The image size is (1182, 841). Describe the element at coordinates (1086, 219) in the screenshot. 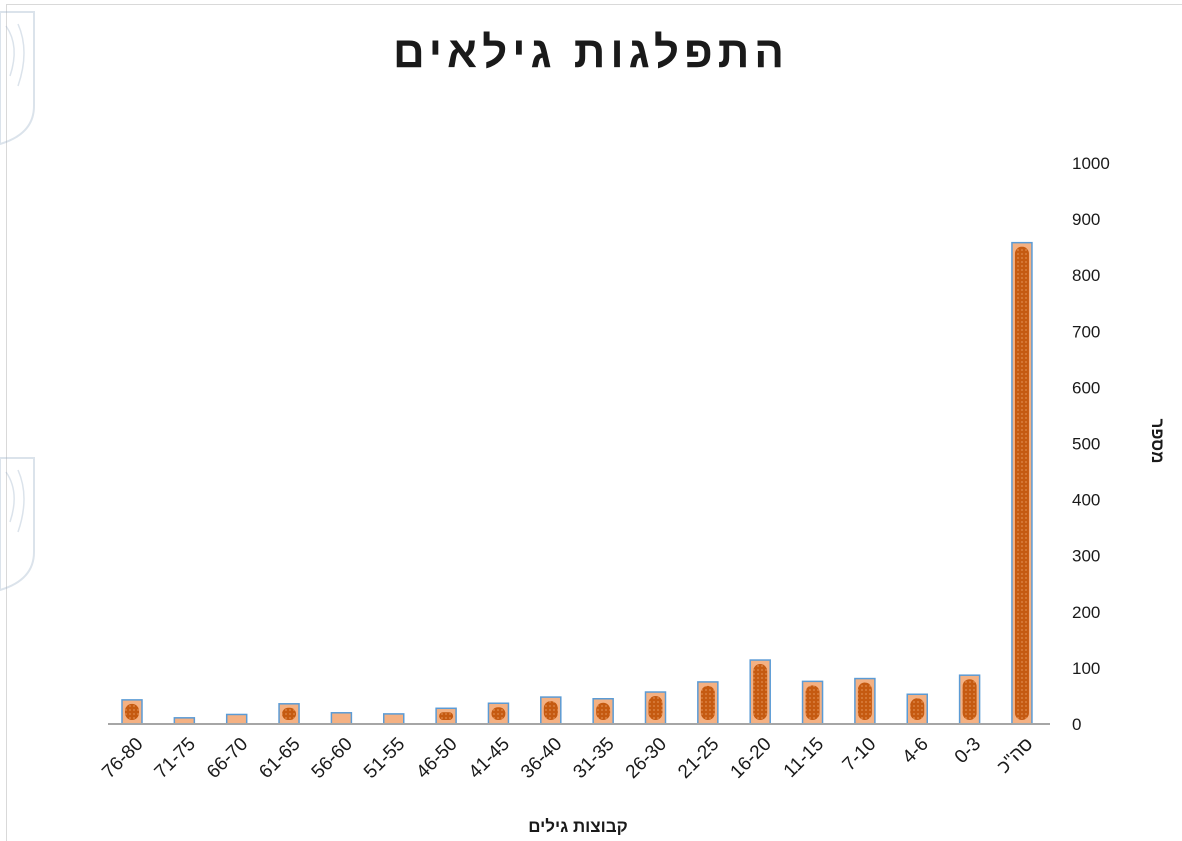

I see `y-tick-label: 900` at that location.